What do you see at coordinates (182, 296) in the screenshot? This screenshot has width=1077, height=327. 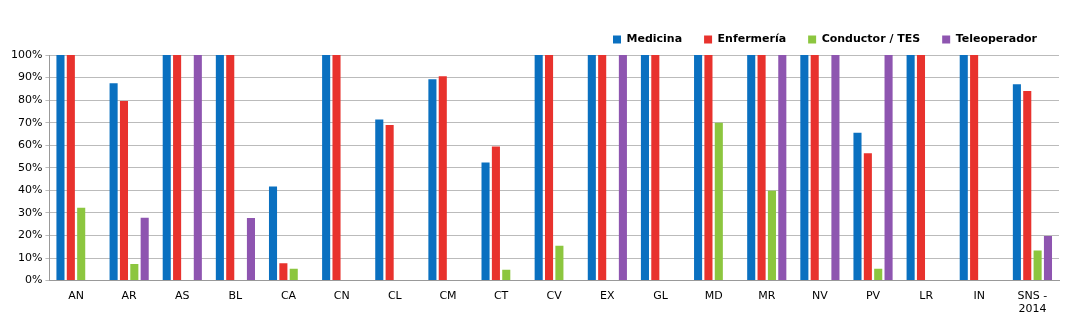 I see `x-tick-label: AS` at bounding box center [182, 296].